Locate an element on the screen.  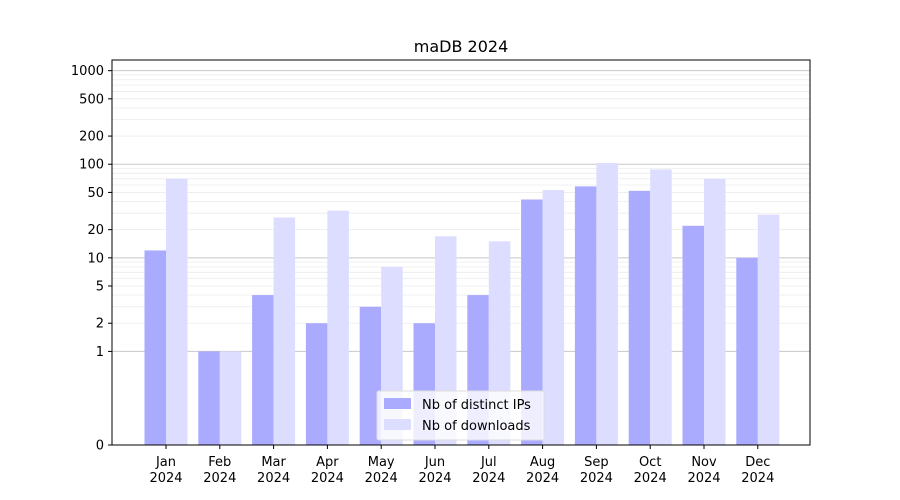
y-tick-label: 5 is located at coordinates (100, 287).